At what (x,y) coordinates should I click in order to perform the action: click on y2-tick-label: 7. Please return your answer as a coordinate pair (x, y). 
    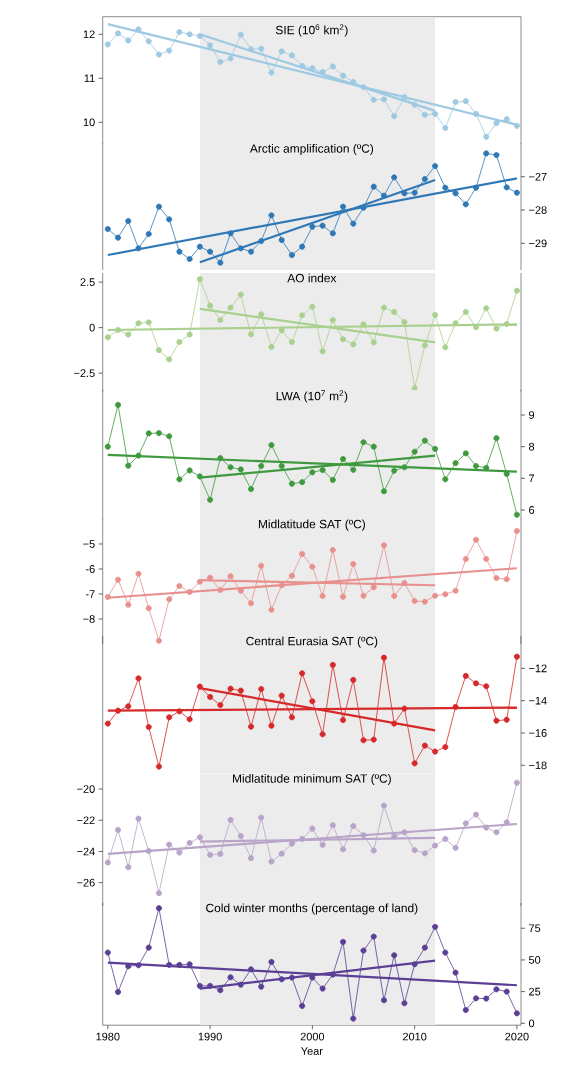
    Looking at the image, I should click on (532, 478).